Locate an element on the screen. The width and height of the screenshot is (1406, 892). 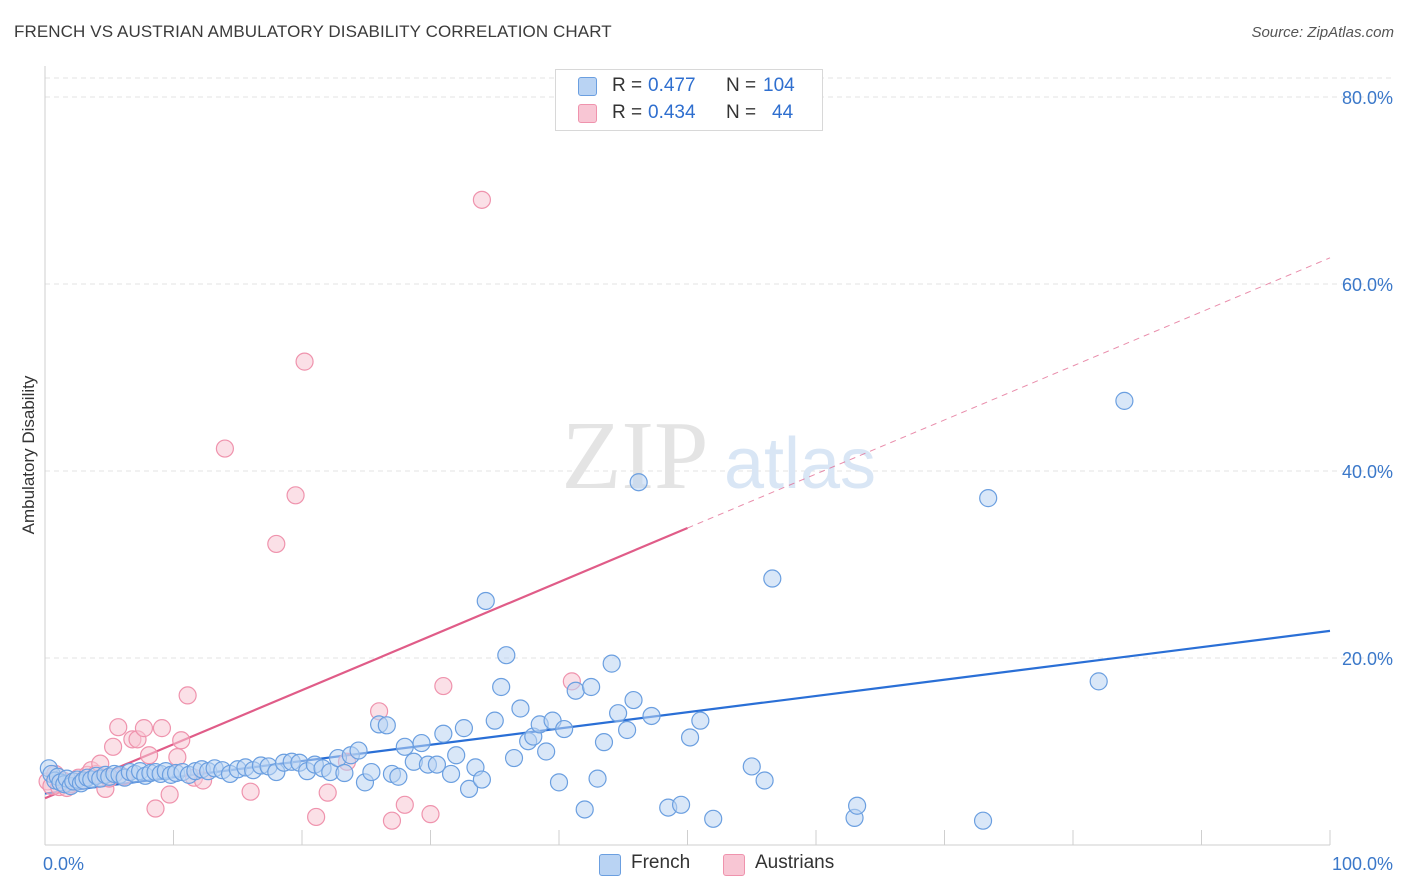
austrians-swatch is located at coordinates (587, 113).